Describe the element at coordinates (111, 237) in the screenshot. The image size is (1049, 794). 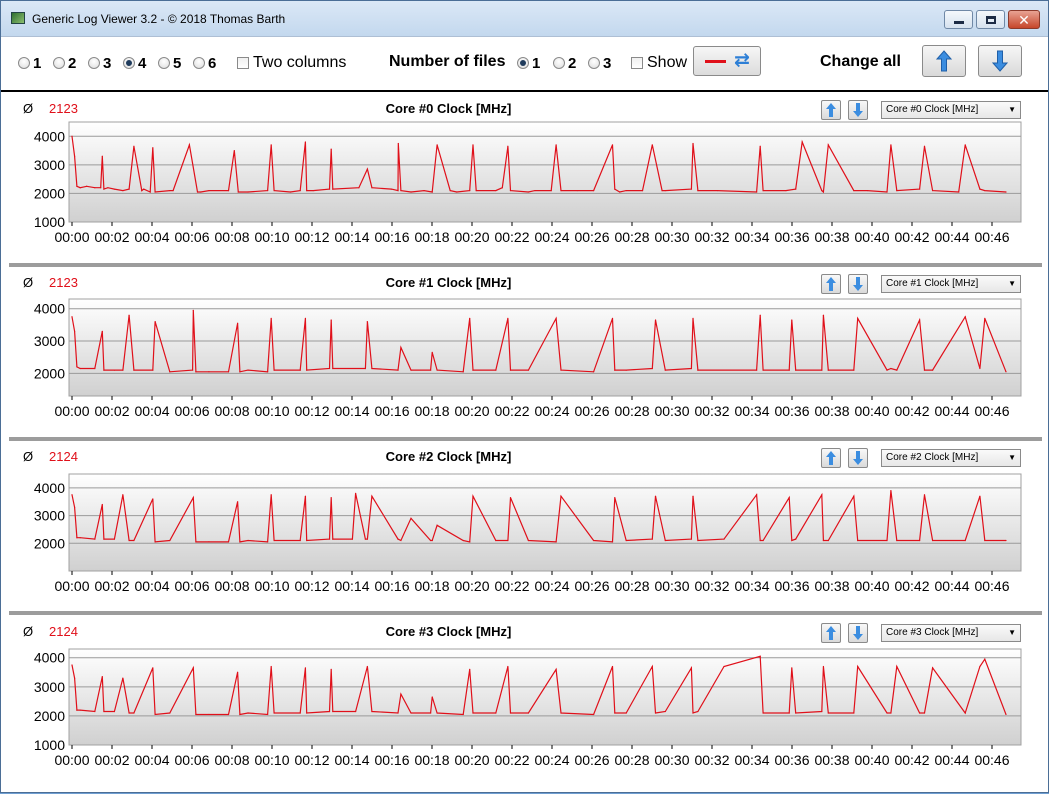
I see `x-tick-label: 00:02` at that location.